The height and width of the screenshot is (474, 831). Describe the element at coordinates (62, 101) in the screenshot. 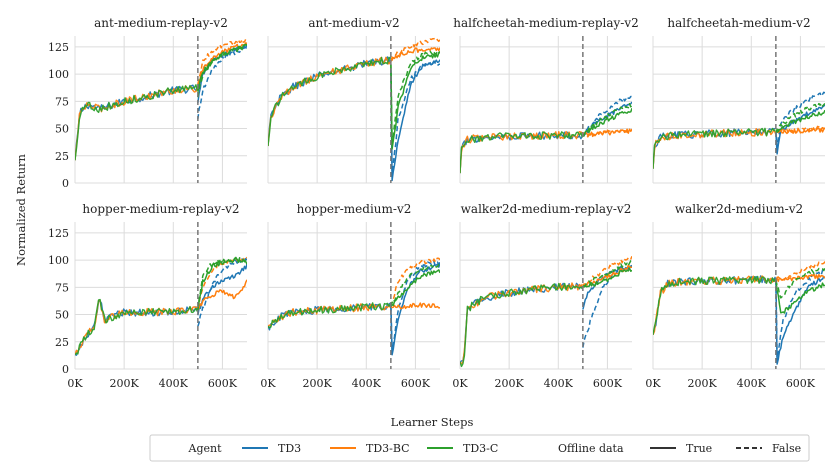

I see `y-tick-label: 75` at that location.